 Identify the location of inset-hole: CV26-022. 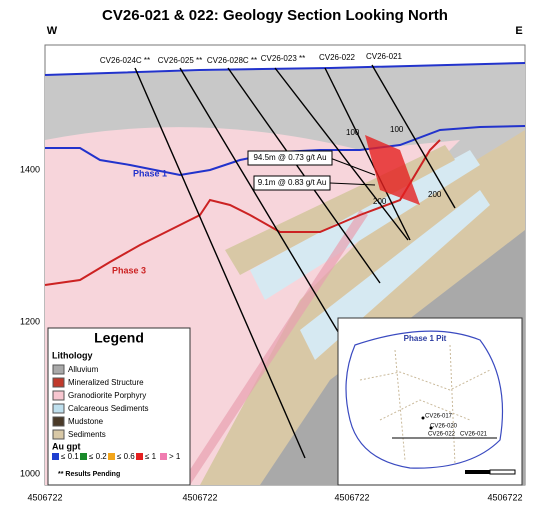
(442, 435).